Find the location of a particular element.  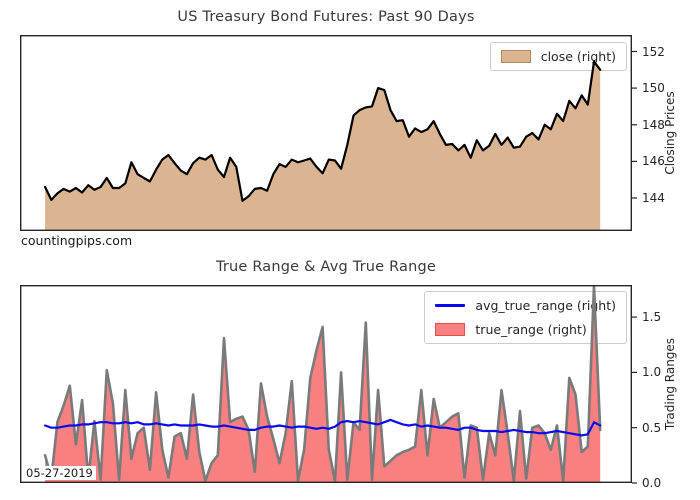

true-range-legend-label: true_range (right) is located at coordinates (531, 329).